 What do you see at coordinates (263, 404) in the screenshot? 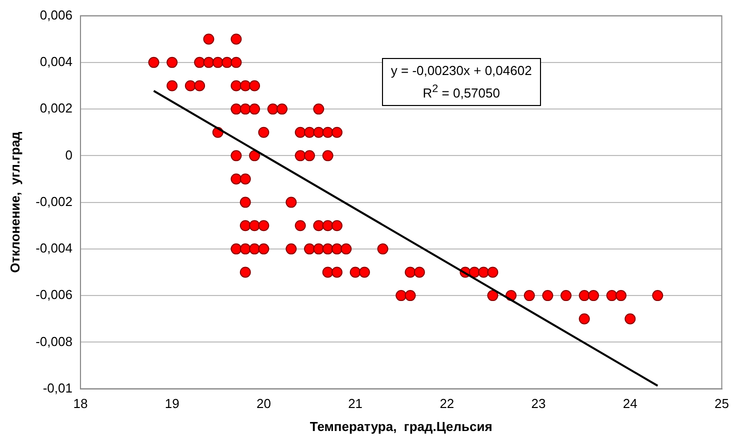
I see `x-tick-label: 20` at bounding box center [263, 404].